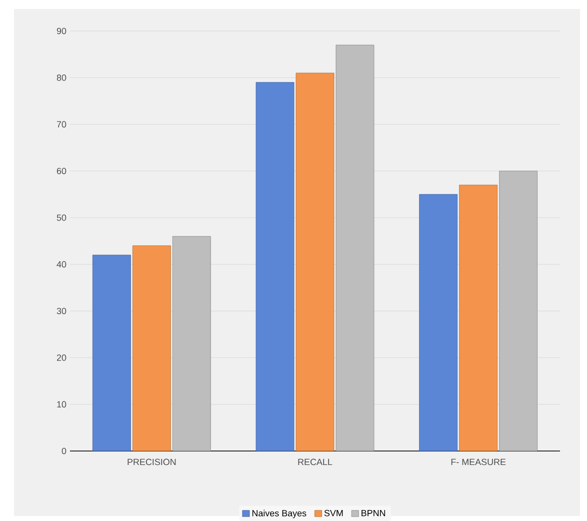 Image resolution: width=587 pixels, height=521 pixels. What do you see at coordinates (315, 462) in the screenshot?
I see `x-tick-label: RECALL` at bounding box center [315, 462].